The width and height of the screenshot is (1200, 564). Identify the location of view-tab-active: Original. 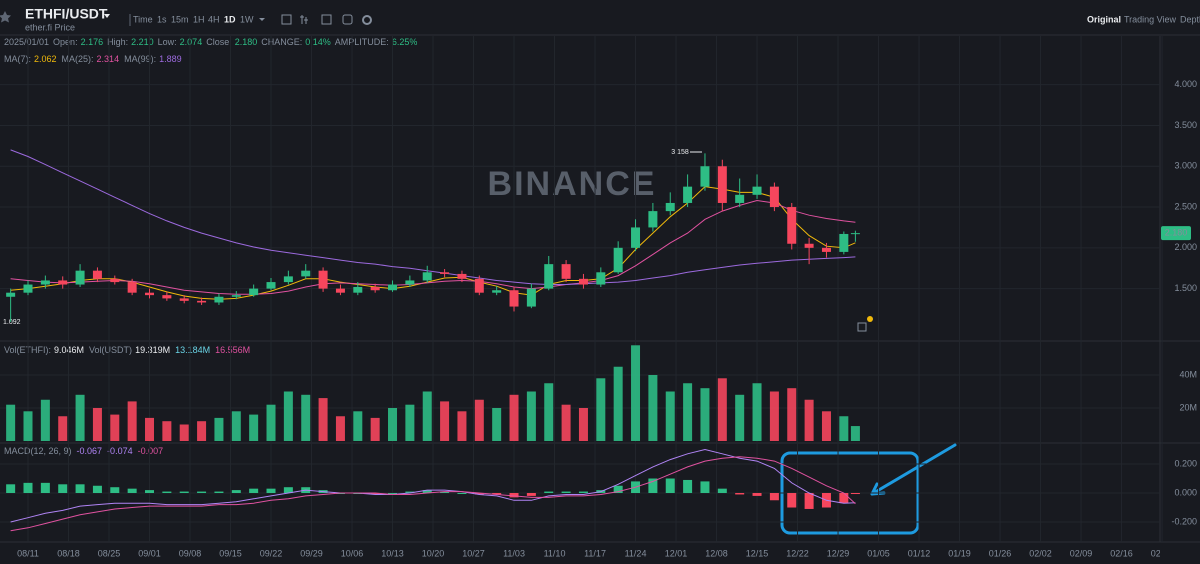
(1104, 19).